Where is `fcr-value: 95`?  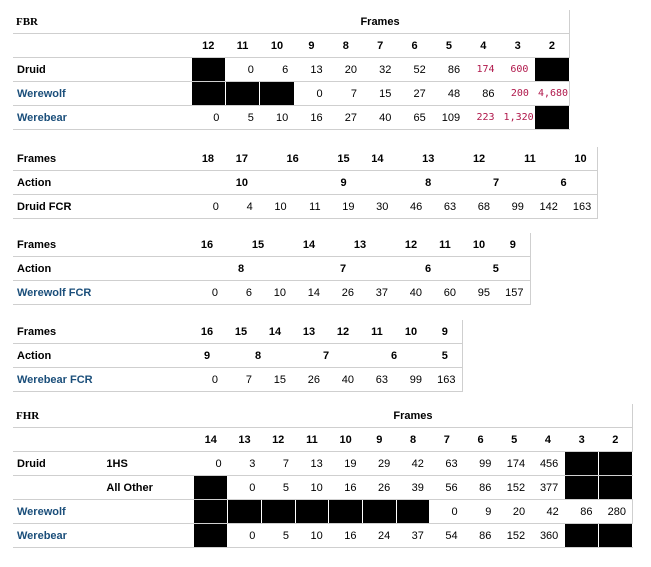
fcr-value: 95 is located at coordinates (479, 292).